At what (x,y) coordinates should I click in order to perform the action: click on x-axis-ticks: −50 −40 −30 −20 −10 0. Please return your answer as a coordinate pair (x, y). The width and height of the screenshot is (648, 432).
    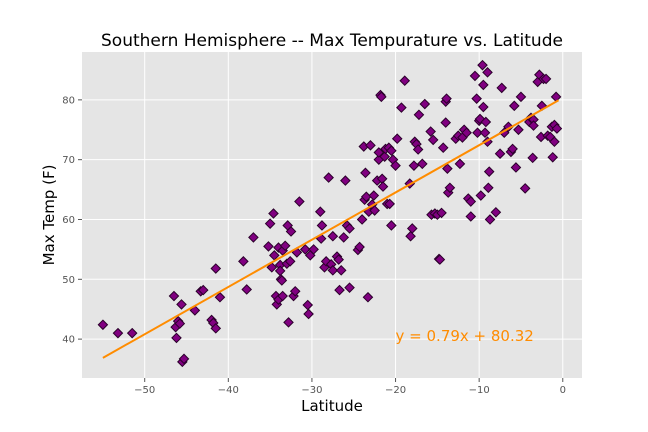
    Looking at the image, I should click on (350, 387).